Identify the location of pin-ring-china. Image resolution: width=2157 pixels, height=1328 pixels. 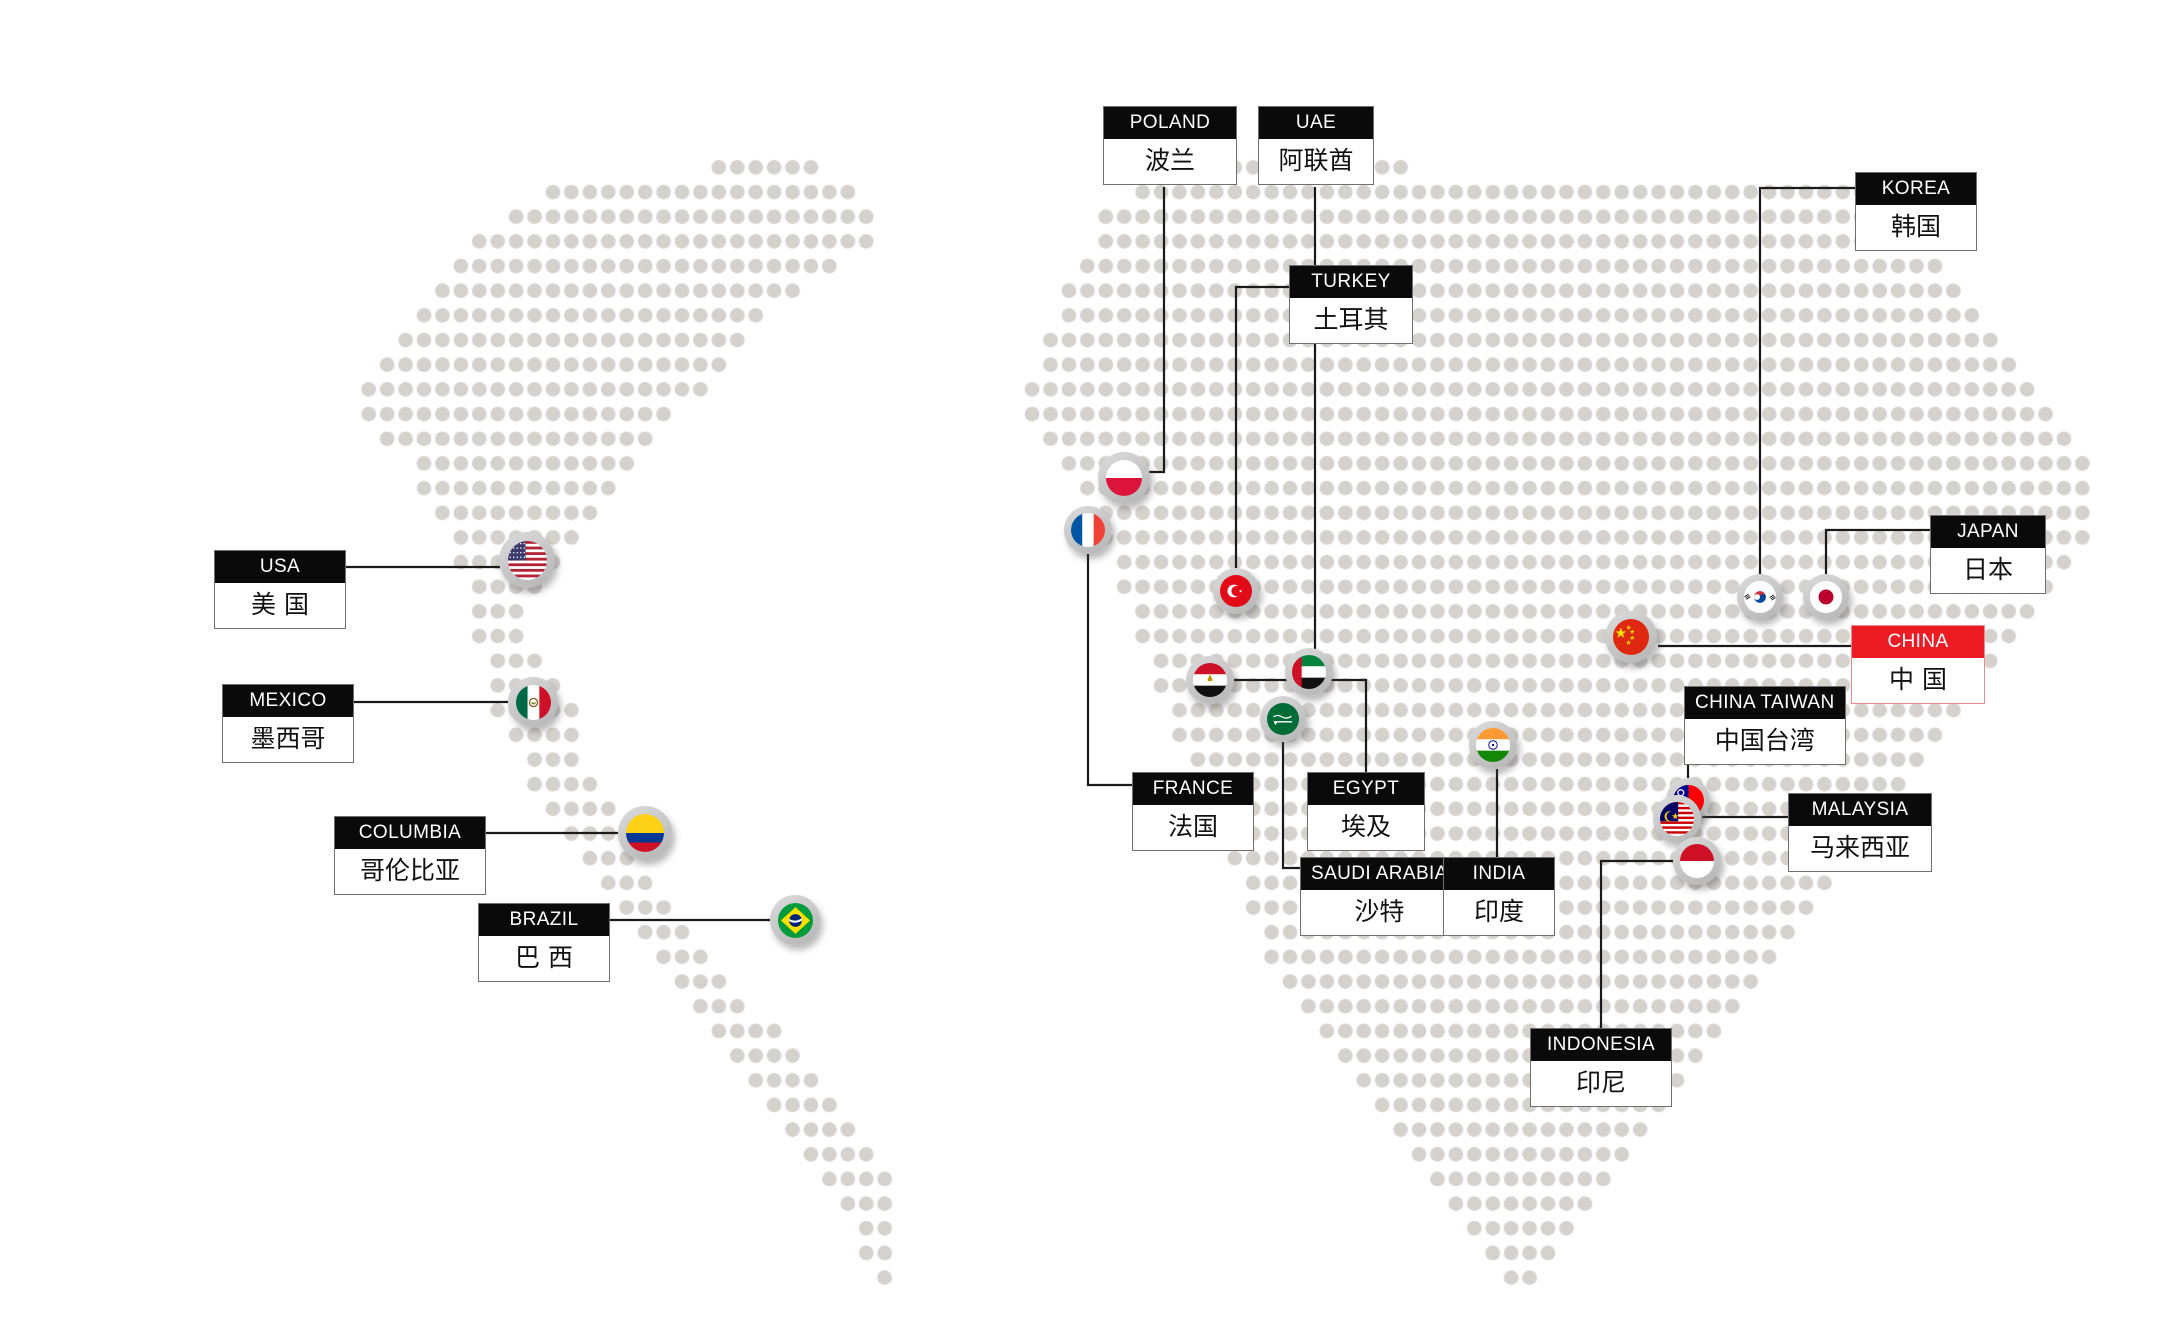
(1631, 637).